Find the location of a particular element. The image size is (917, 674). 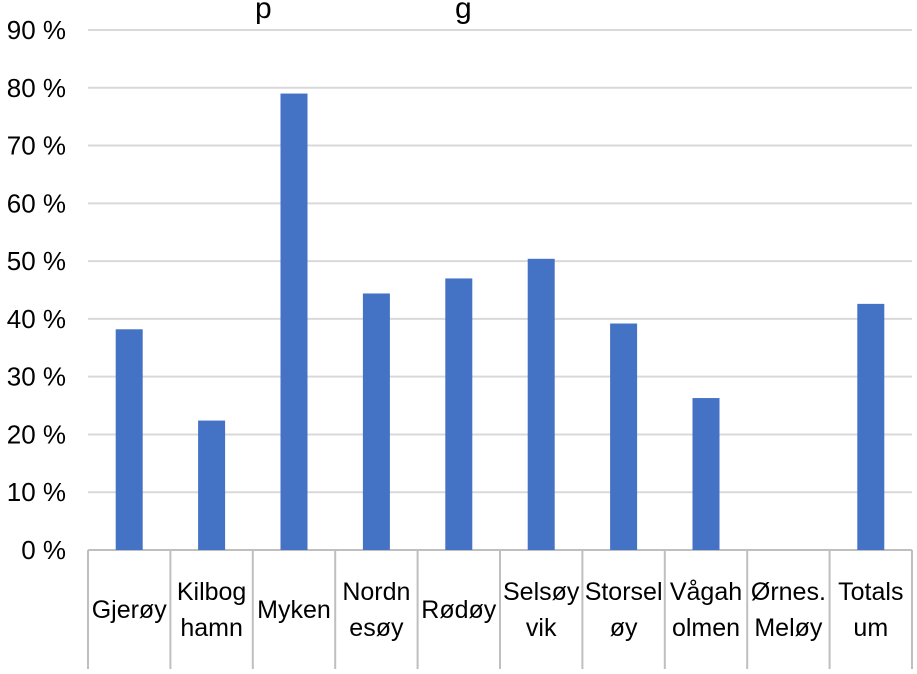

x-tick-label: Selsøy is located at coordinates (541, 592).